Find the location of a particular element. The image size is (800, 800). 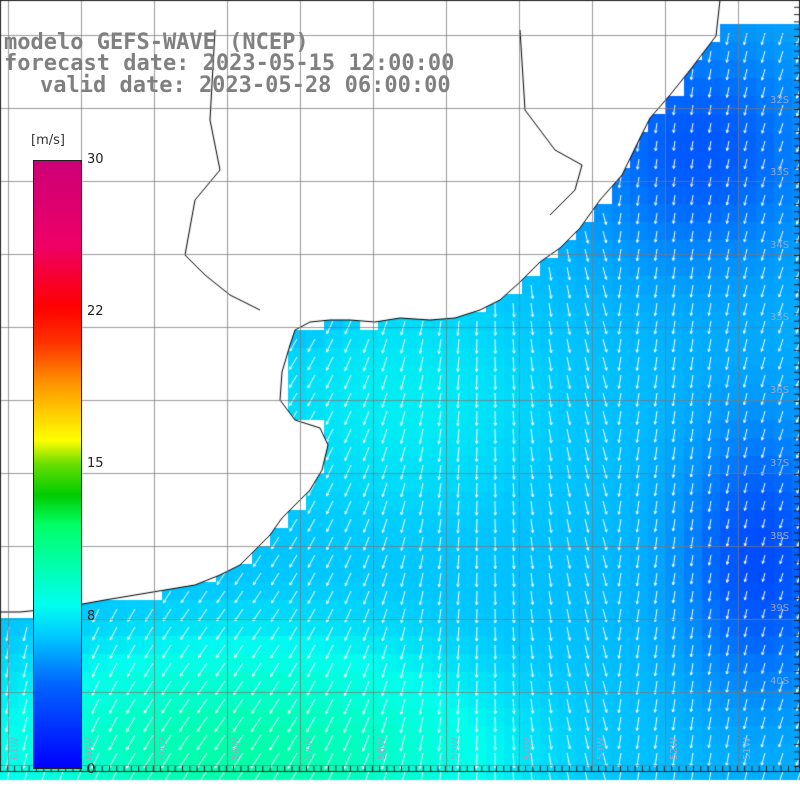

lat-label: 39S is located at coordinates (780, 608).